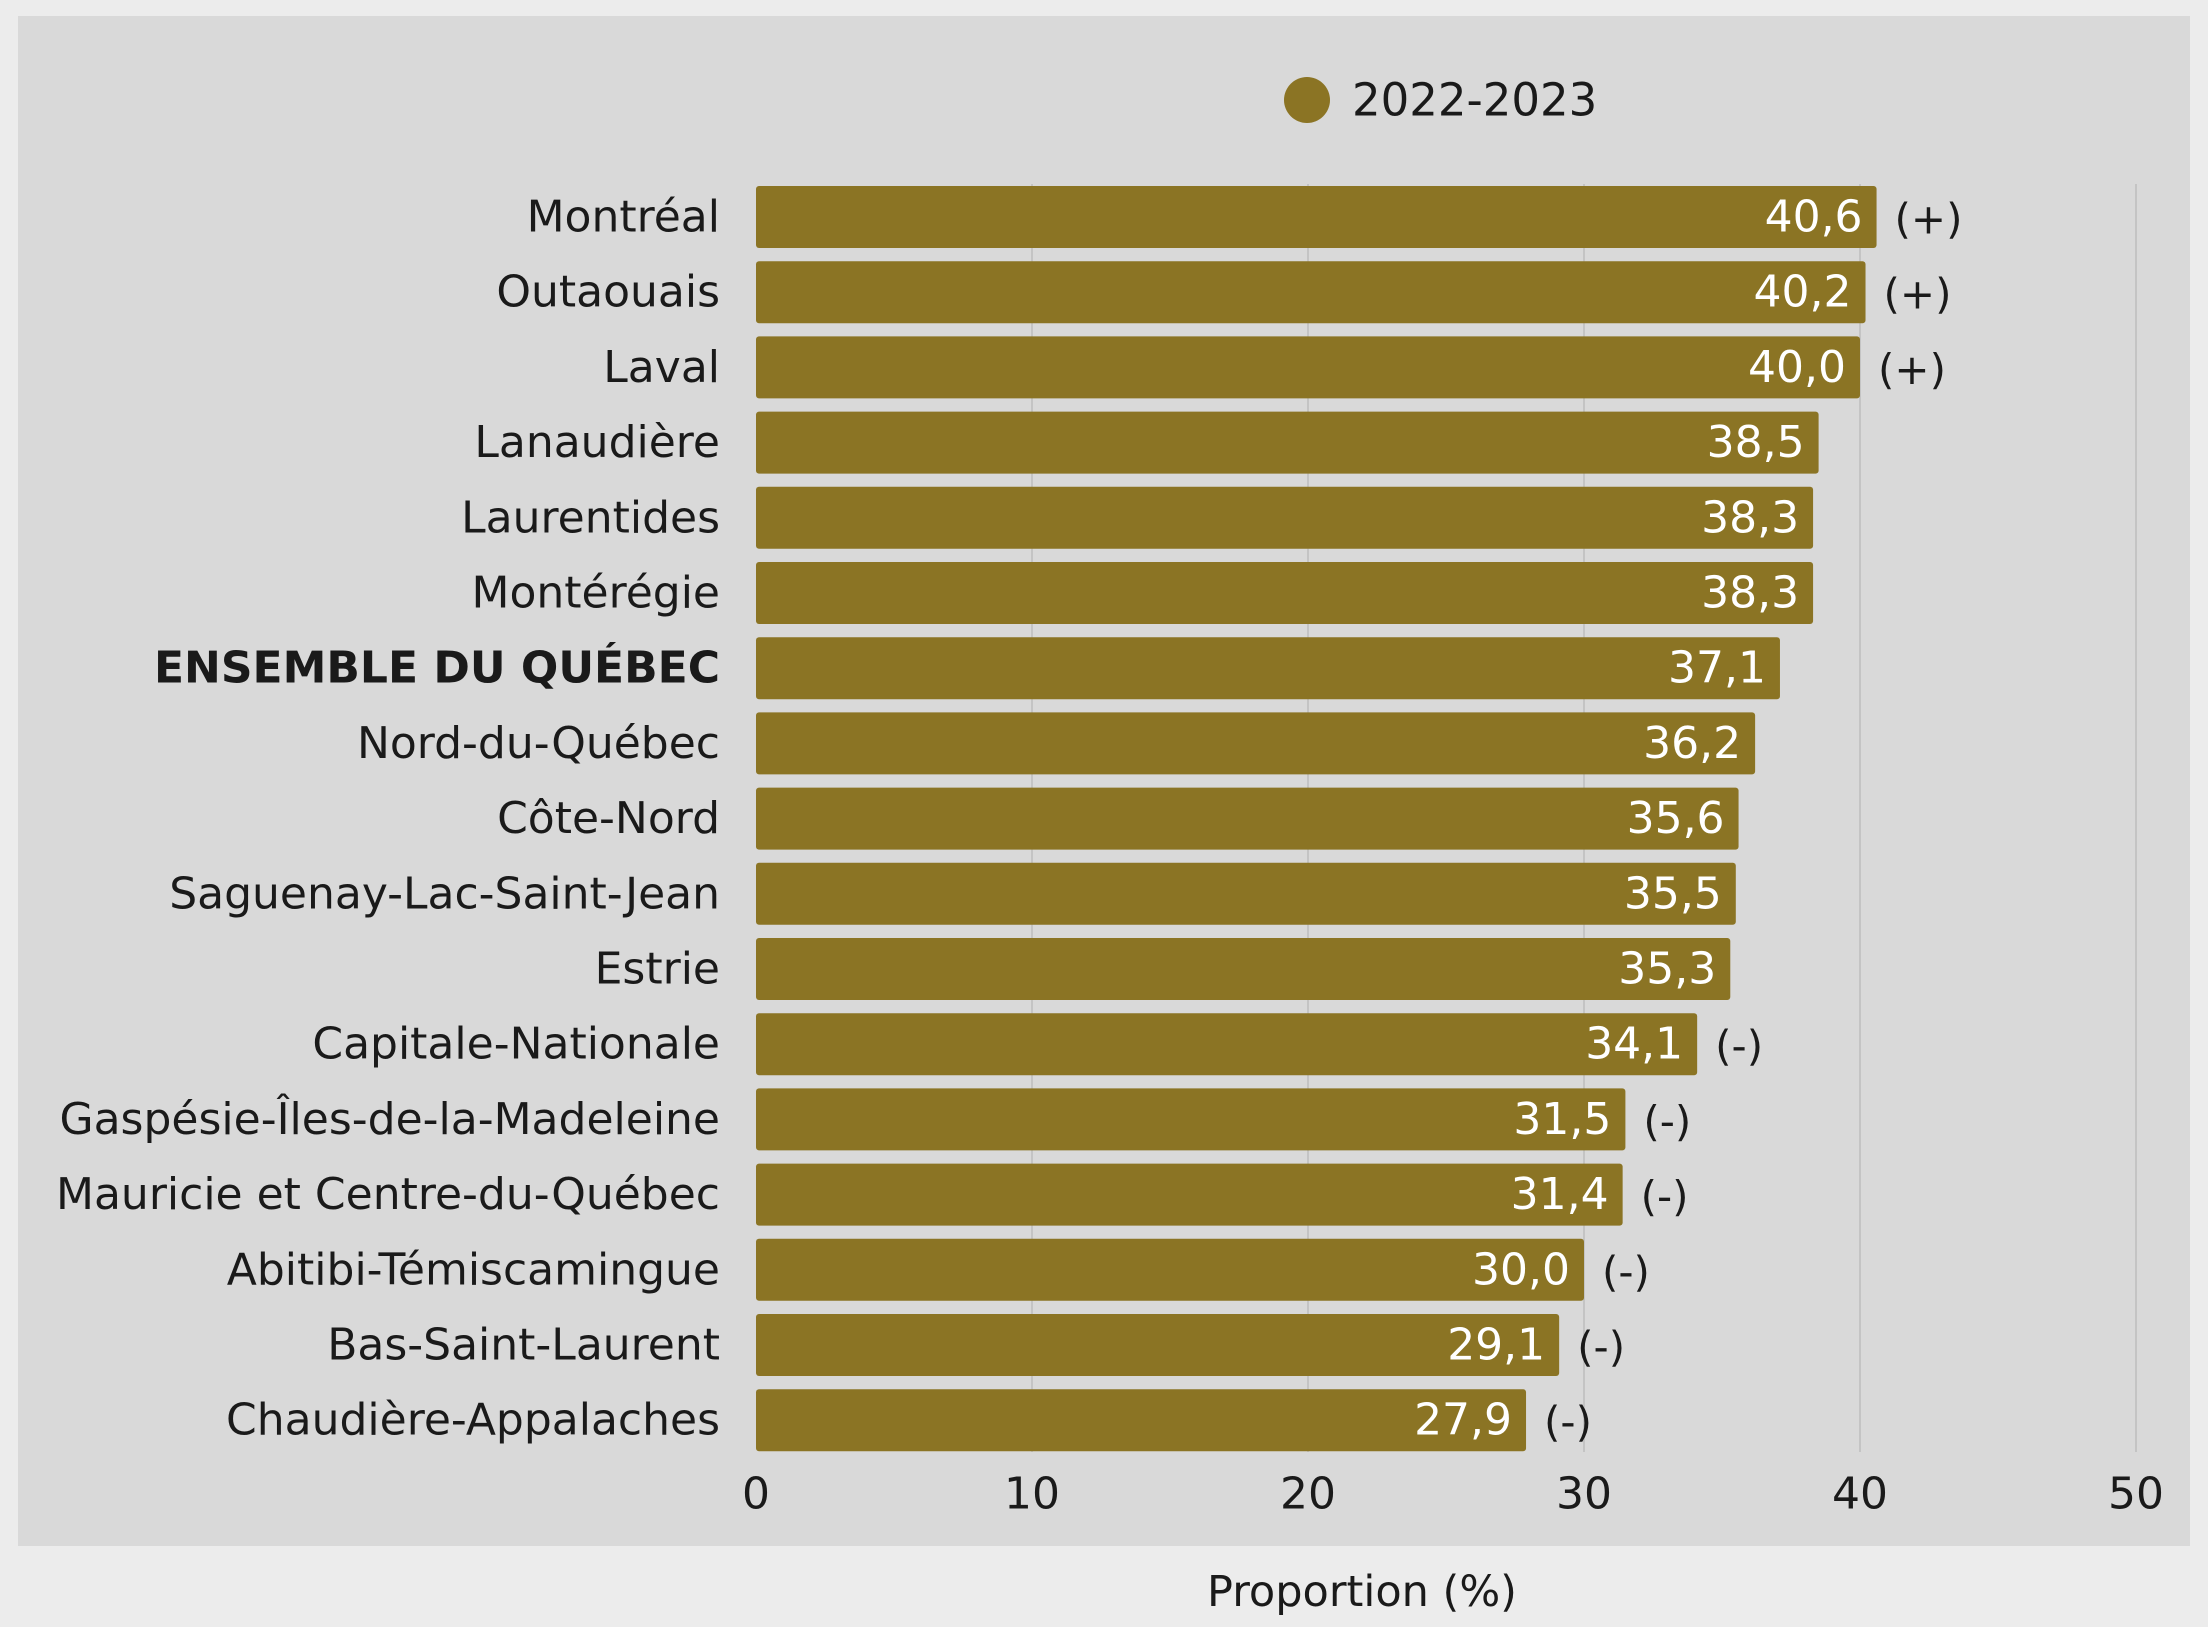 This screenshot has width=2208, height=1627. I want to click on bar-value-label: 38,5, so click(1756, 442).